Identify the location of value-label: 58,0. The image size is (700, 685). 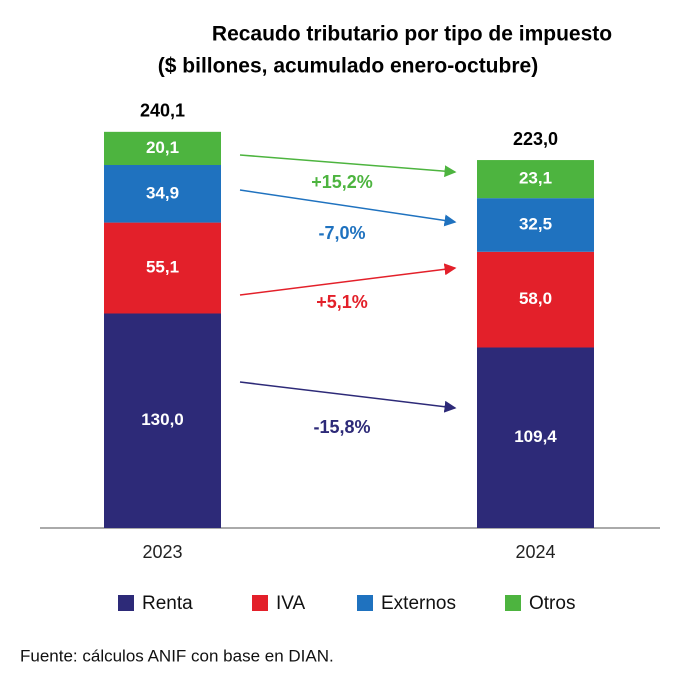
(535, 298).